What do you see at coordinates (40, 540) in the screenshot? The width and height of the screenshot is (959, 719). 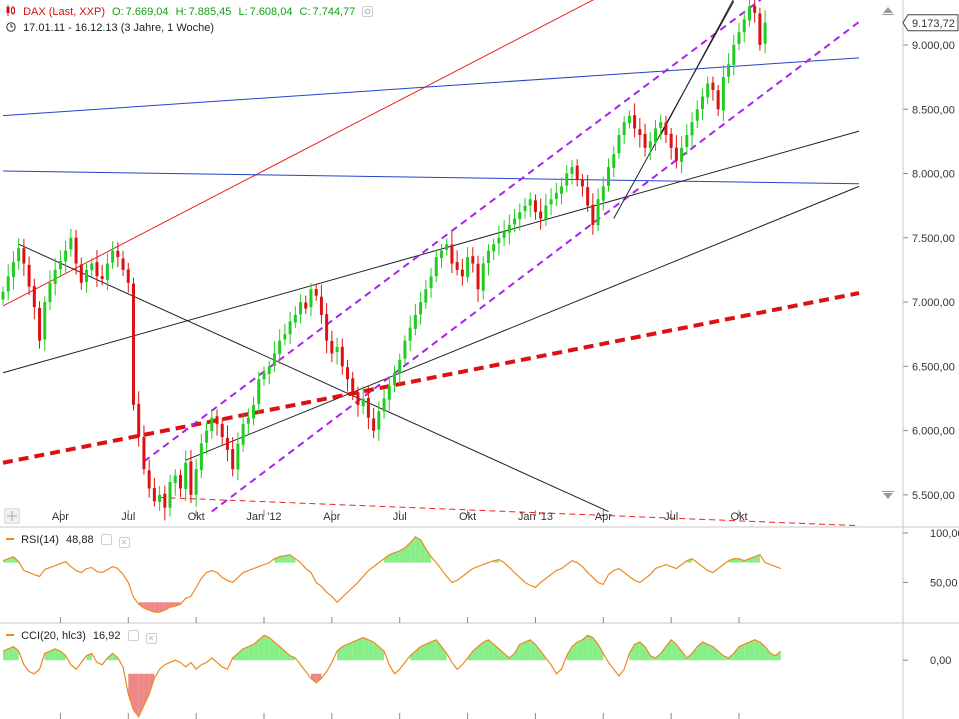 I see `rsi-label: RSI(14)` at bounding box center [40, 540].